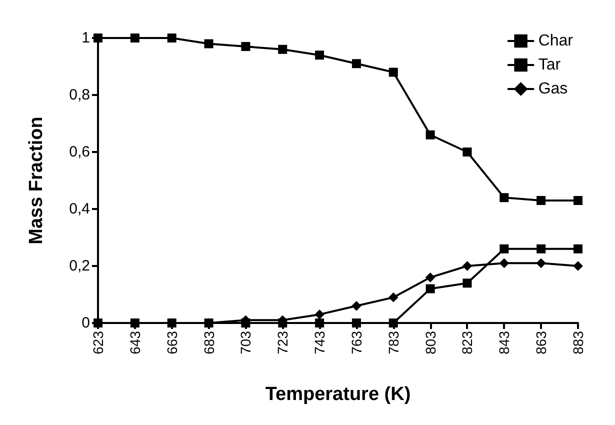  Describe the element at coordinates (208, 342) in the screenshot. I see `x-tick-label: 683` at that location.